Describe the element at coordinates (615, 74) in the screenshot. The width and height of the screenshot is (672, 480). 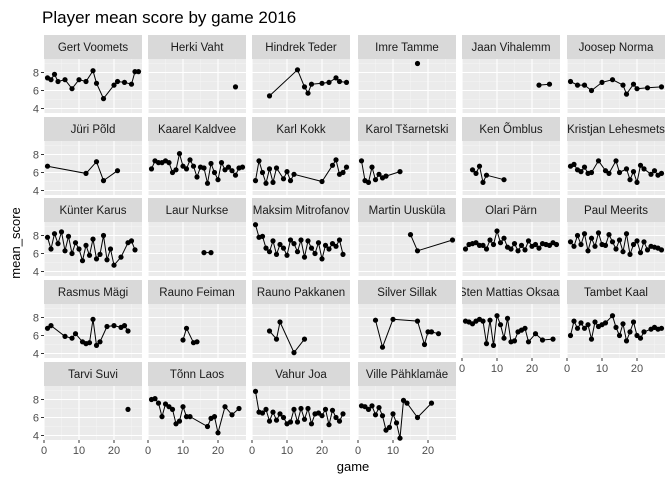
I see `facet-panel: Joosep Norma` at that location.